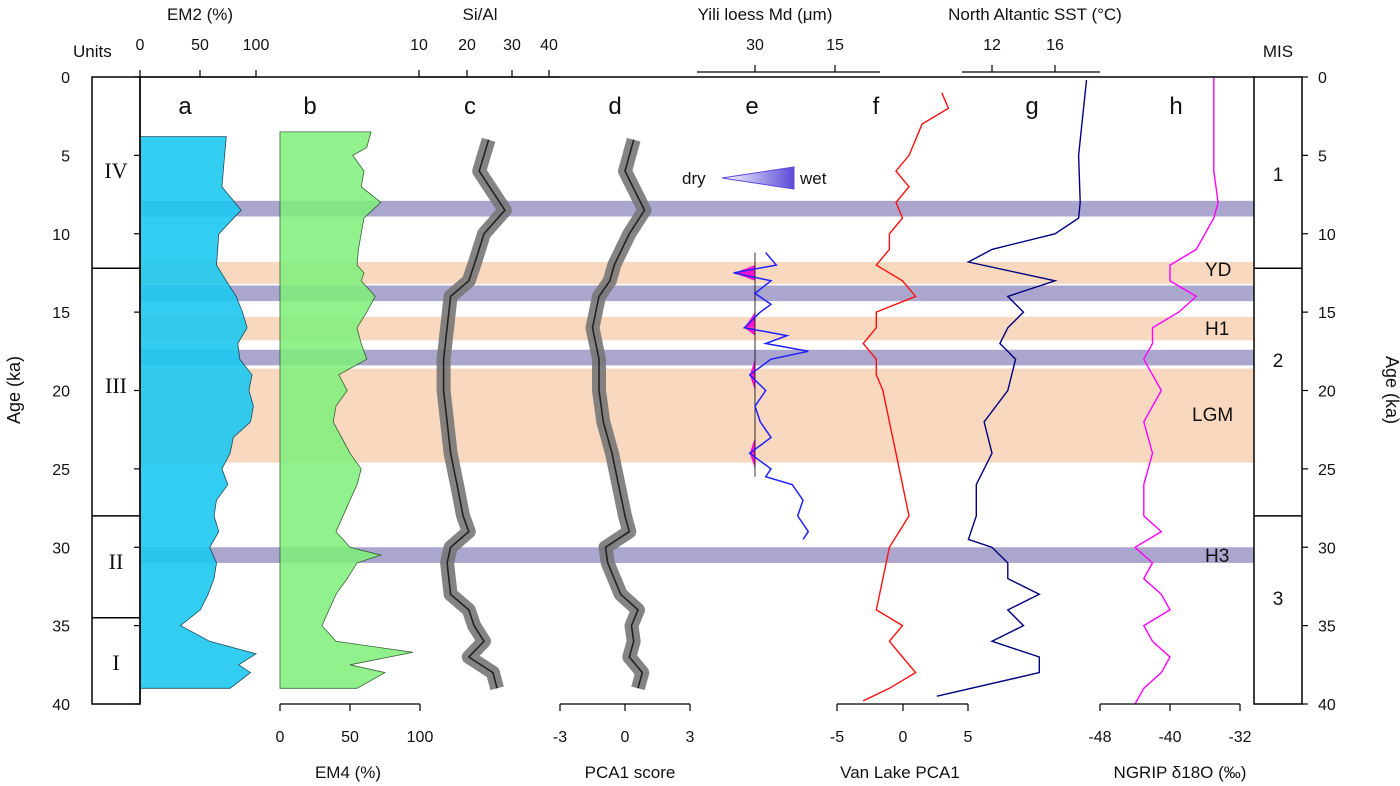 This screenshot has height=786, width=1400. I want to click on mis-label-3: 3, so click(1278, 599).